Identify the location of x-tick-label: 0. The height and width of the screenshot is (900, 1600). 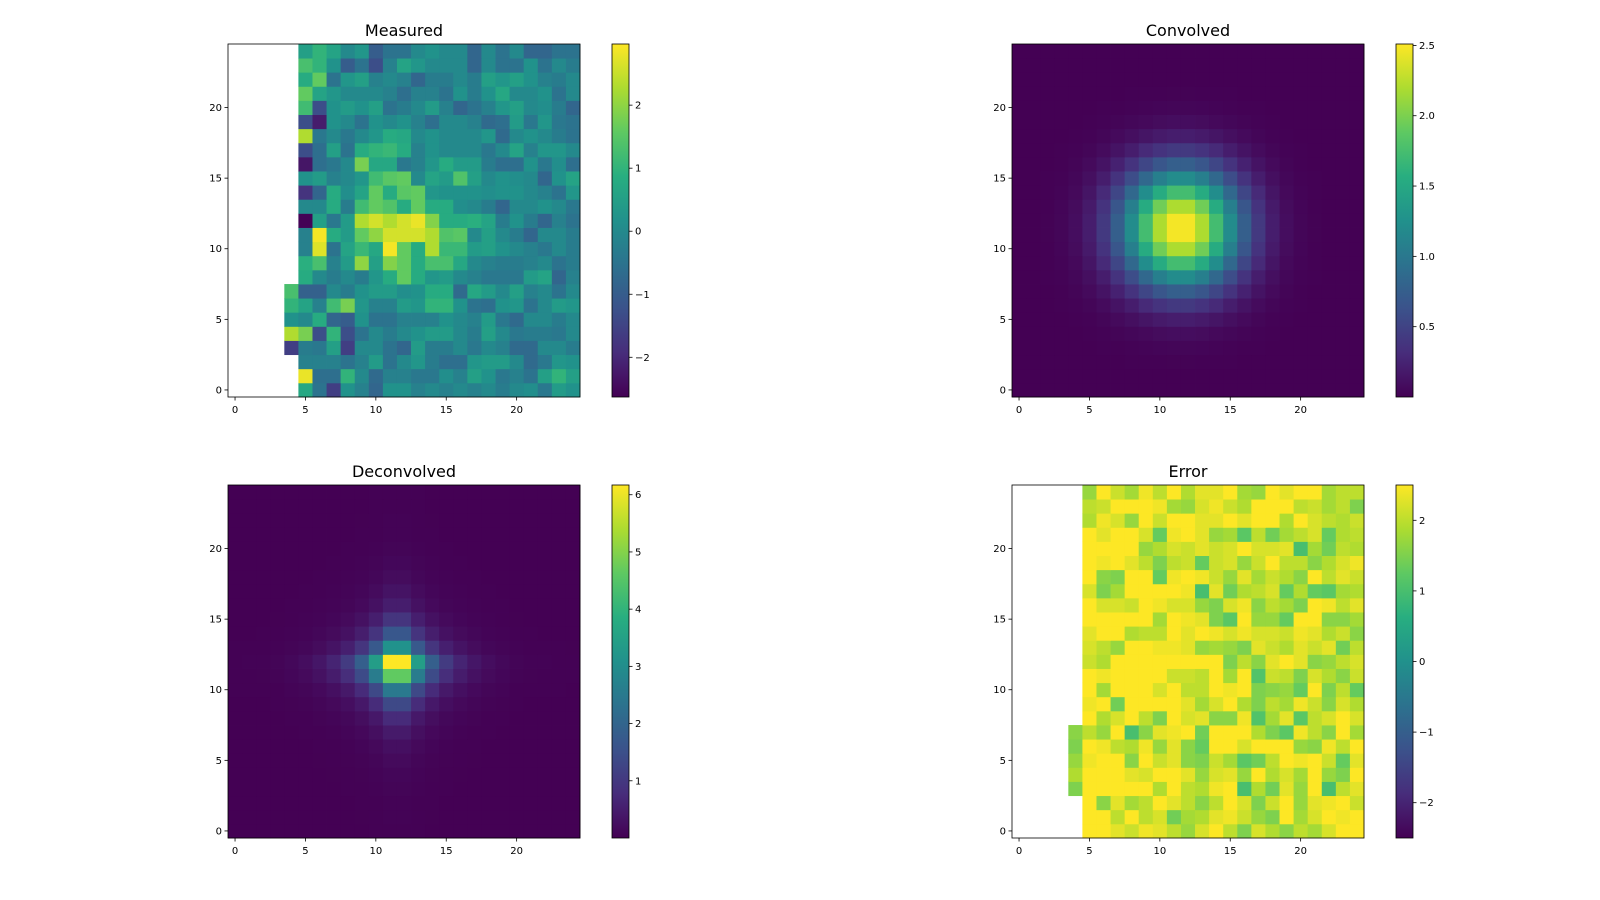
(235, 410).